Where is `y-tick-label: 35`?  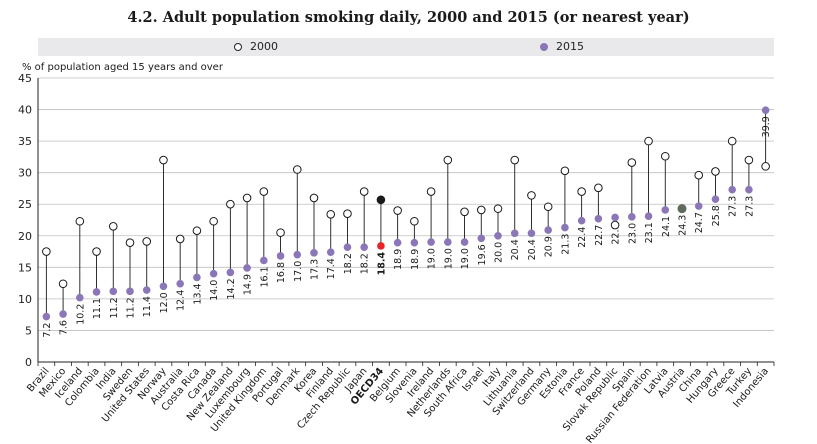 y-tick-label: 35 is located at coordinates (25, 141).